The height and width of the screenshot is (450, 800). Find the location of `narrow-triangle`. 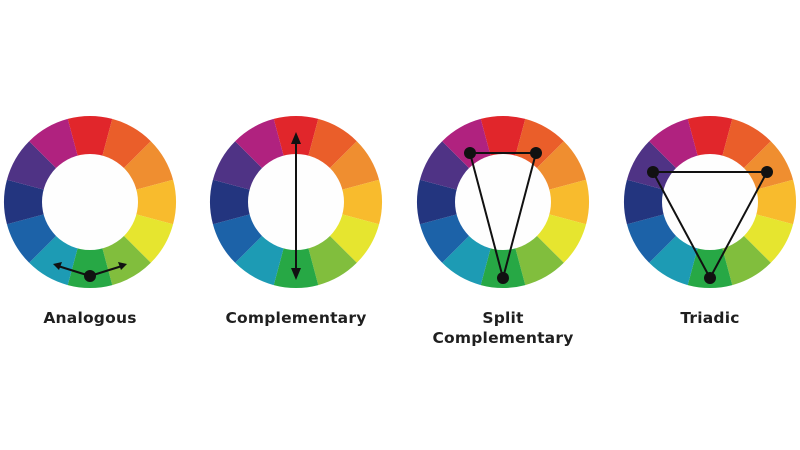

narrow-triangle is located at coordinates (503, 217).